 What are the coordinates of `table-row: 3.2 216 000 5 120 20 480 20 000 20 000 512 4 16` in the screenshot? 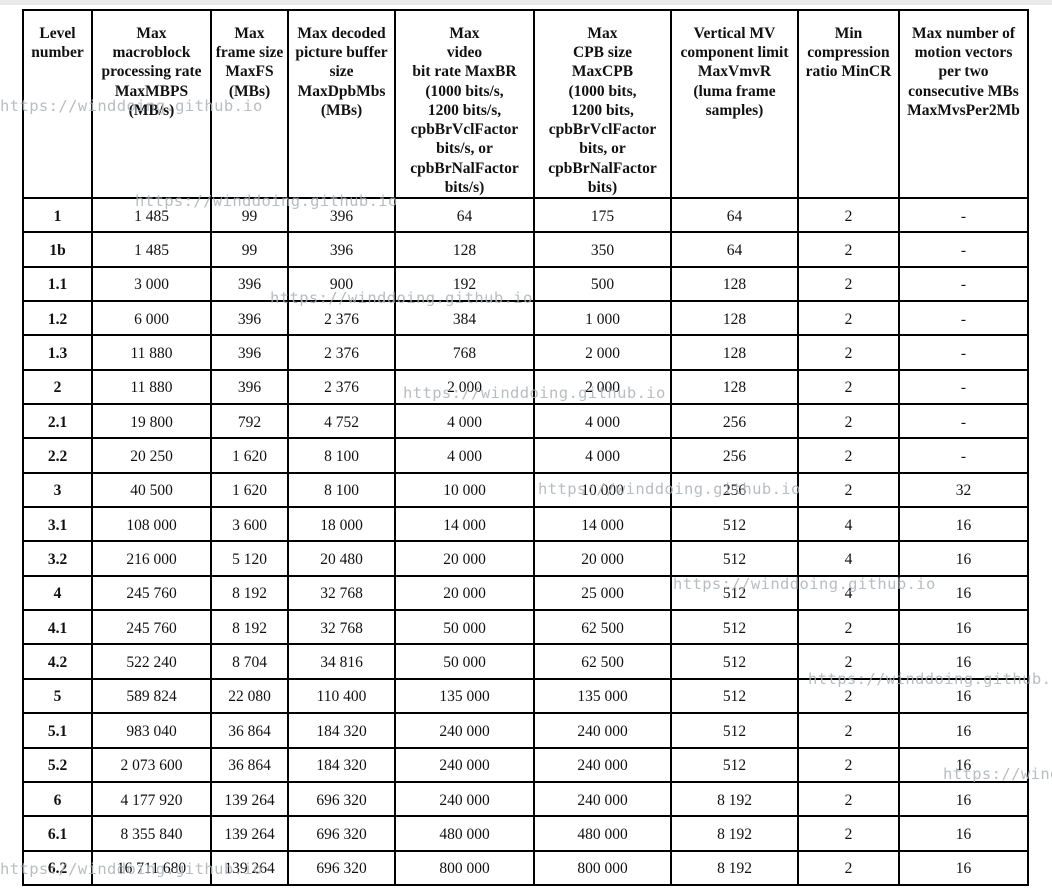 It's located at (525, 558).